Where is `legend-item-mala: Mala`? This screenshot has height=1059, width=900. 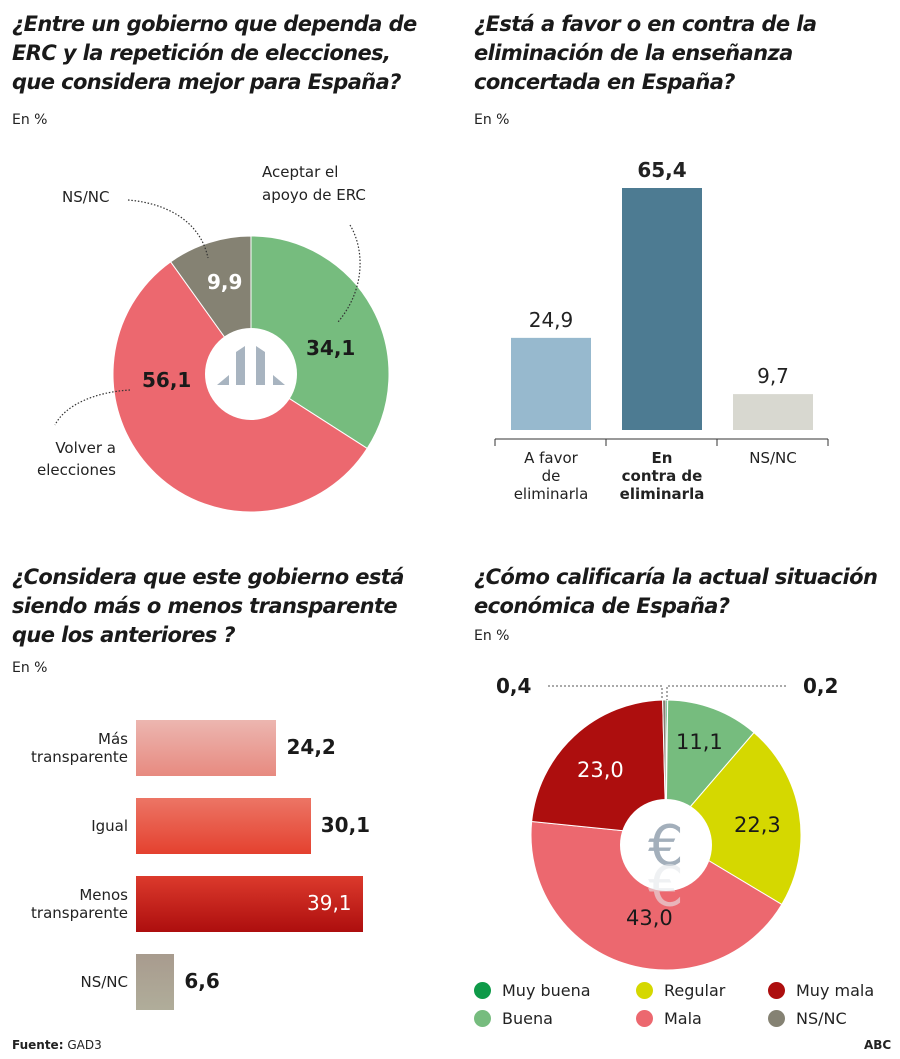 legend-item-mala: Mala is located at coordinates (669, 1018).